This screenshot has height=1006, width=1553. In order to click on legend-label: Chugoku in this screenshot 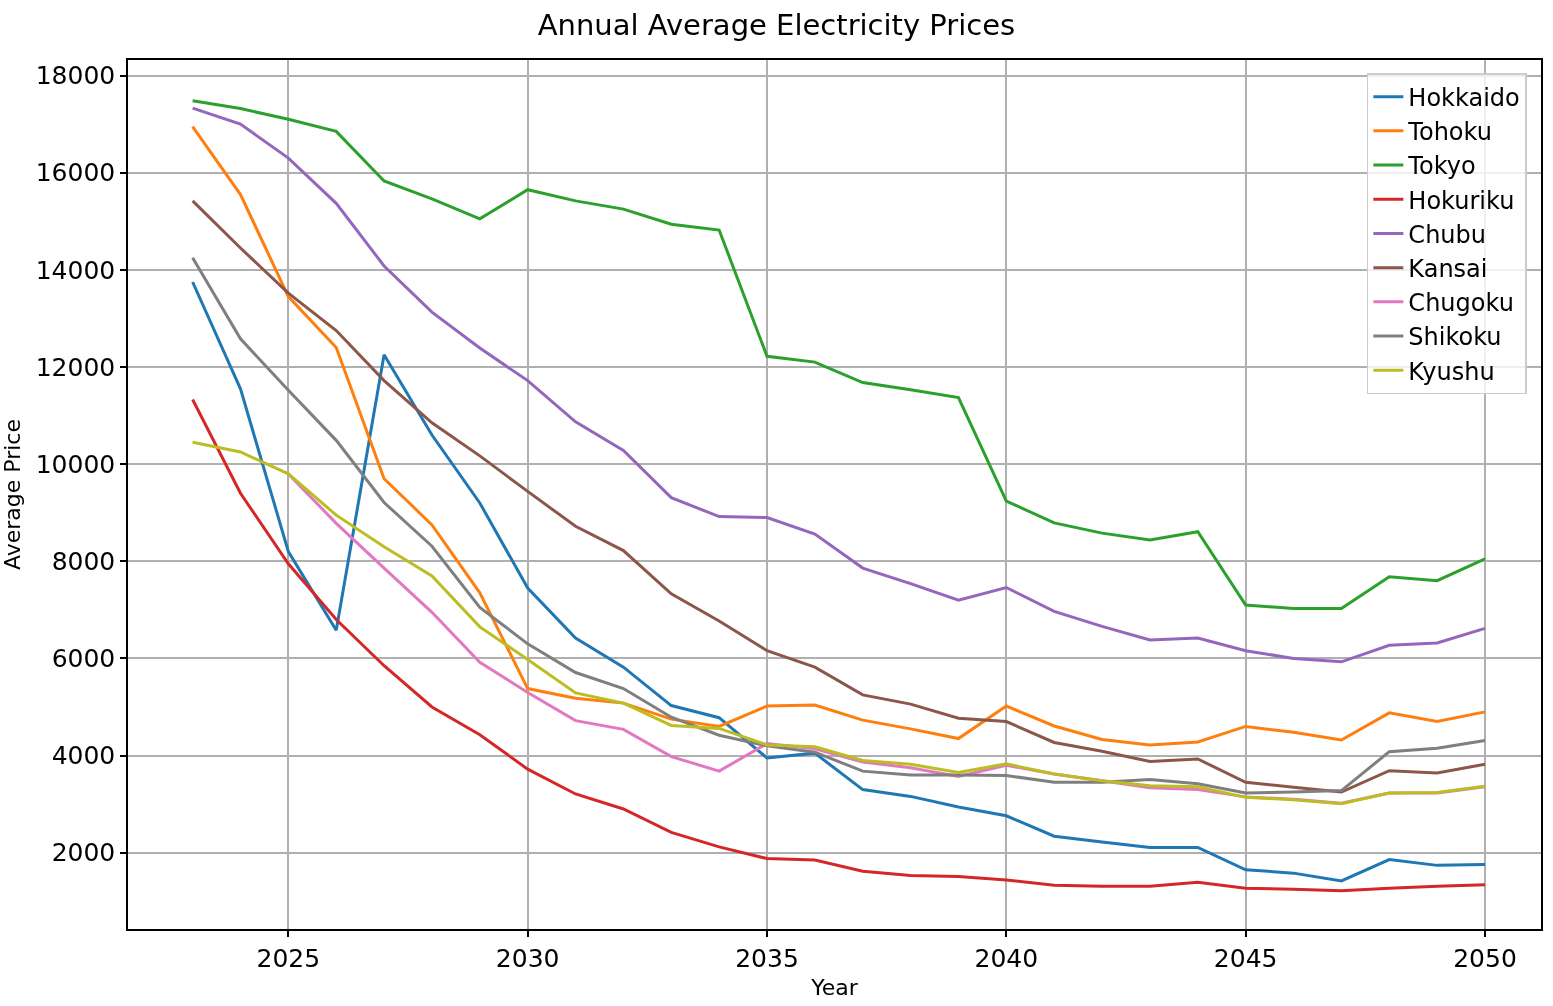, I will do `click(1461, 303)`.